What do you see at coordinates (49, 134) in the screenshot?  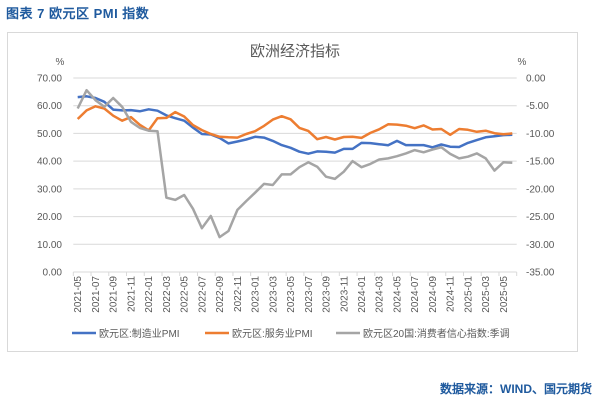 I see `left-y-tick: 50.00` at bounding box center [49, 134].